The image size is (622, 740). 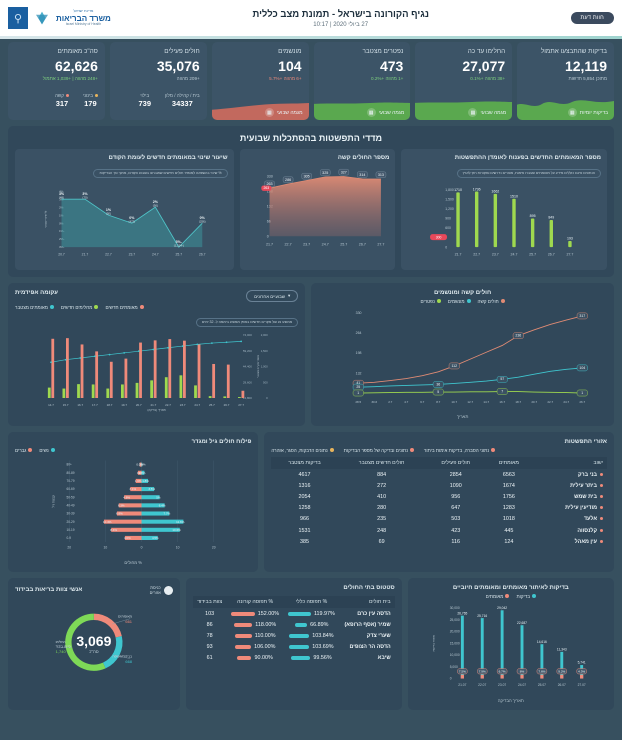 I want to click on page-title: נגיף הקורונה בישראל - תמונת מצב כללית, so click(x=340, y=14).